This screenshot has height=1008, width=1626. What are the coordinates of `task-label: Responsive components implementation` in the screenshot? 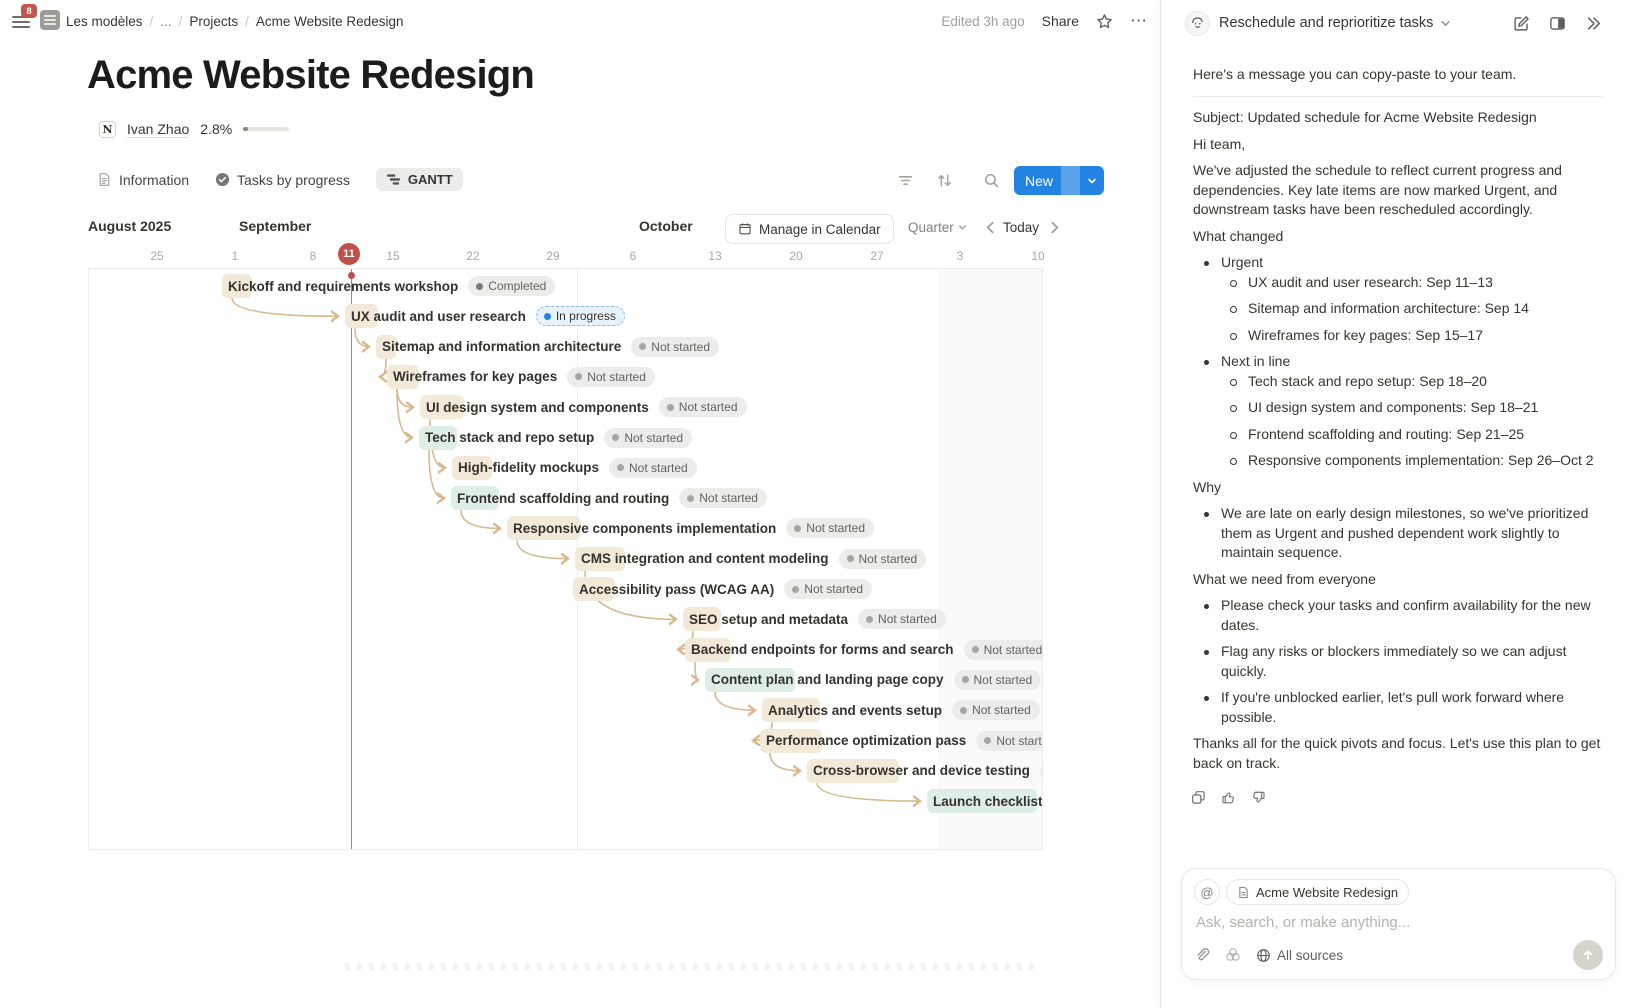 It's located at (645, 528).